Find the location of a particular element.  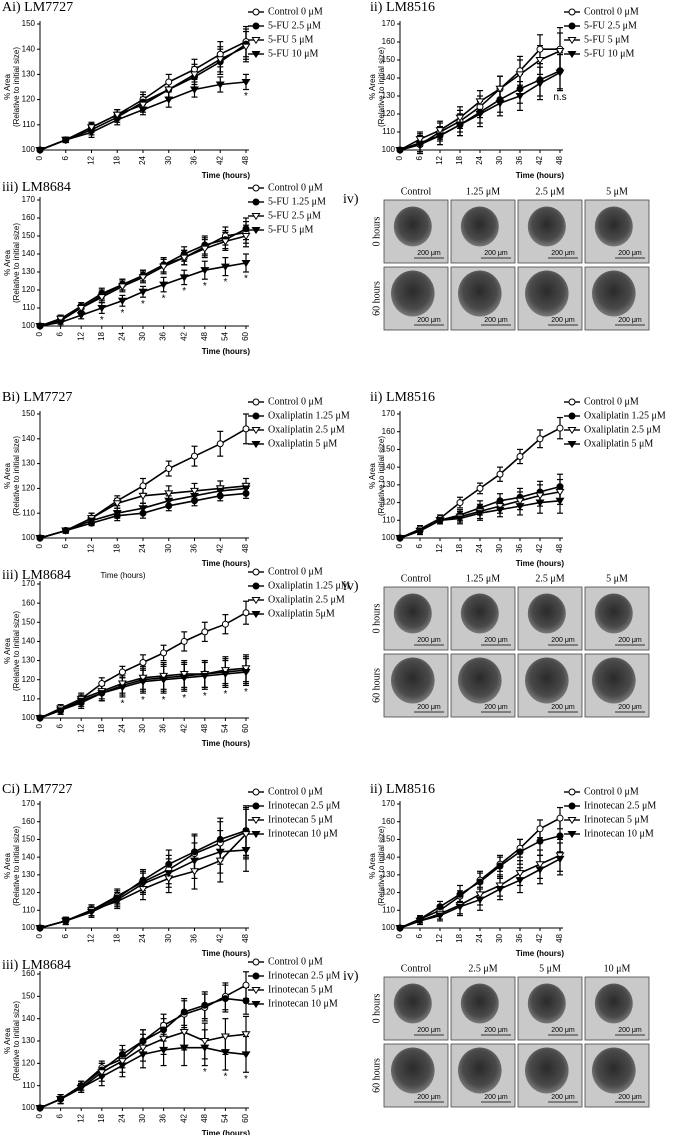

y-tick-label: 170 is located at coordinates (389, 803).